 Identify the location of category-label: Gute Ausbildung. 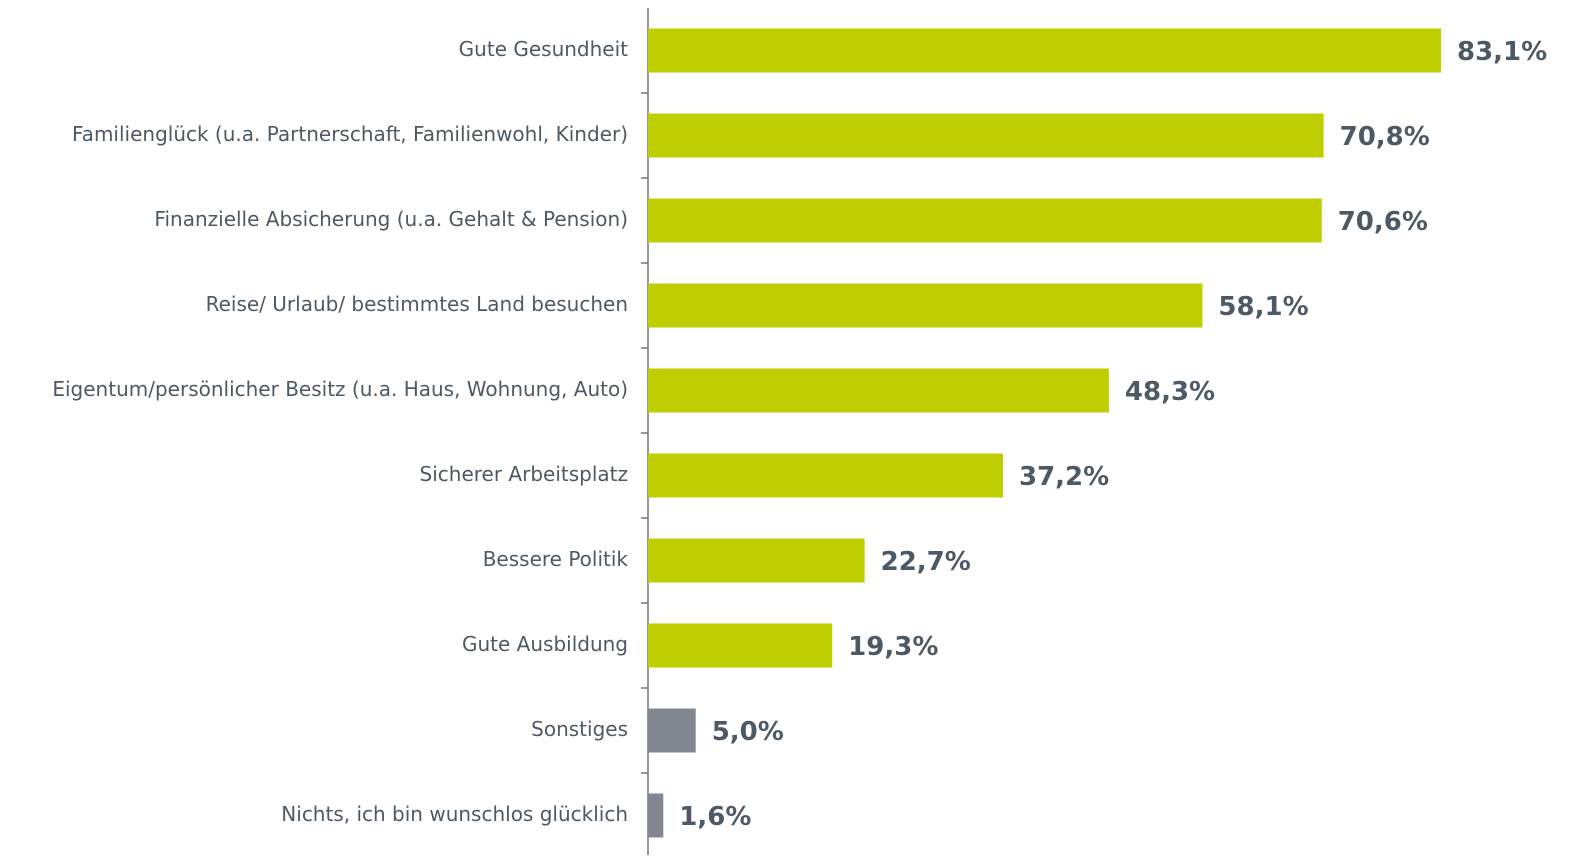
(545, 644).